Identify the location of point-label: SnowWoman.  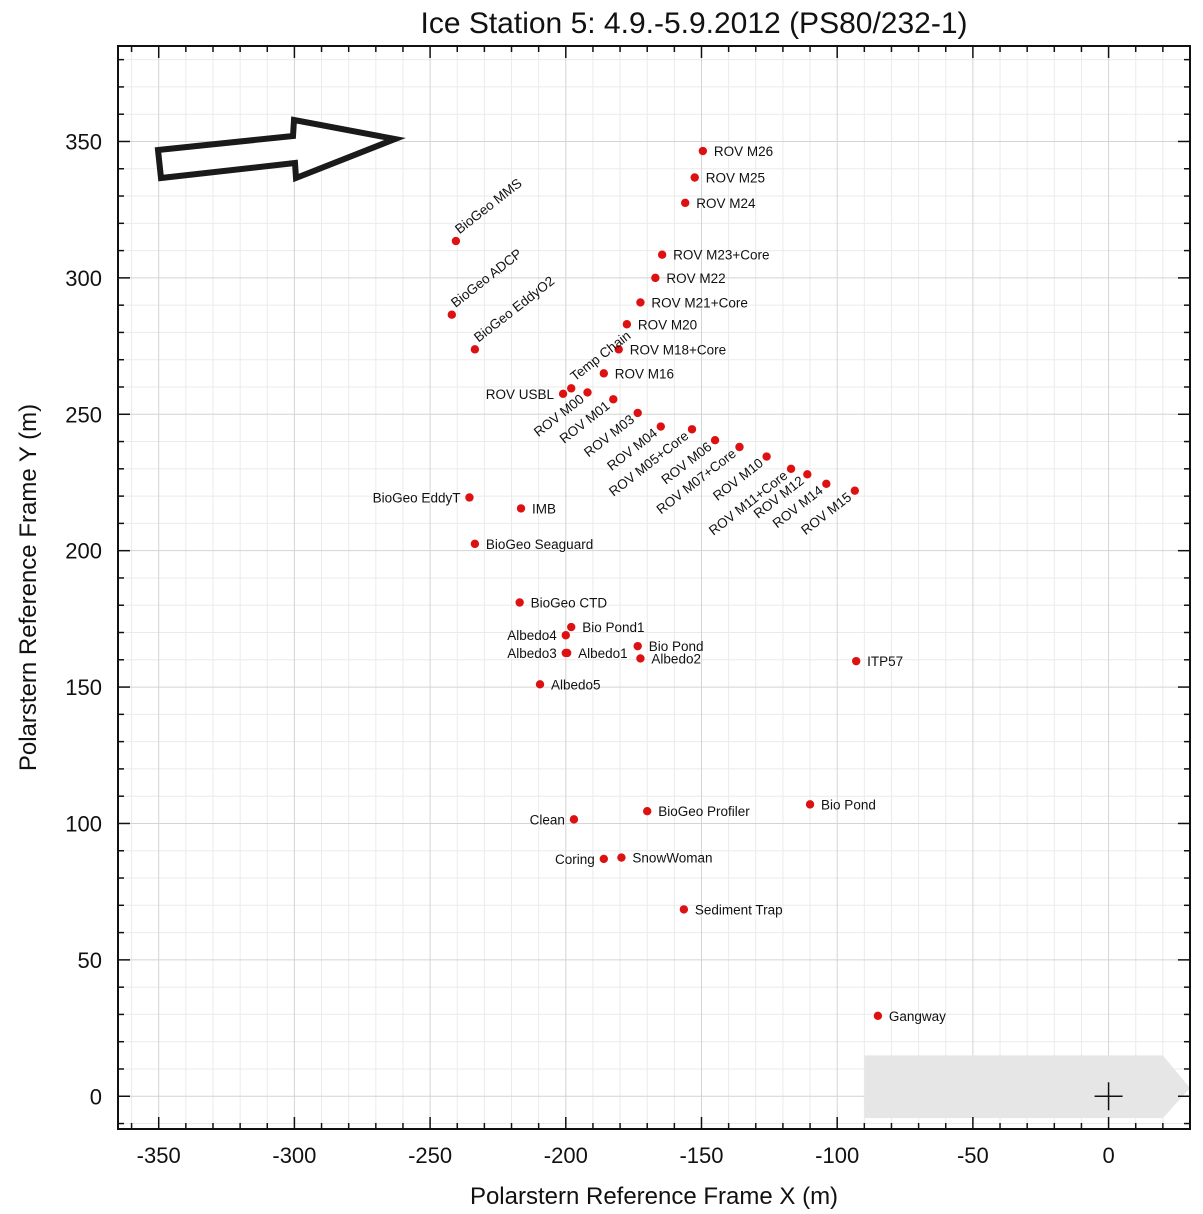
(672, 858).